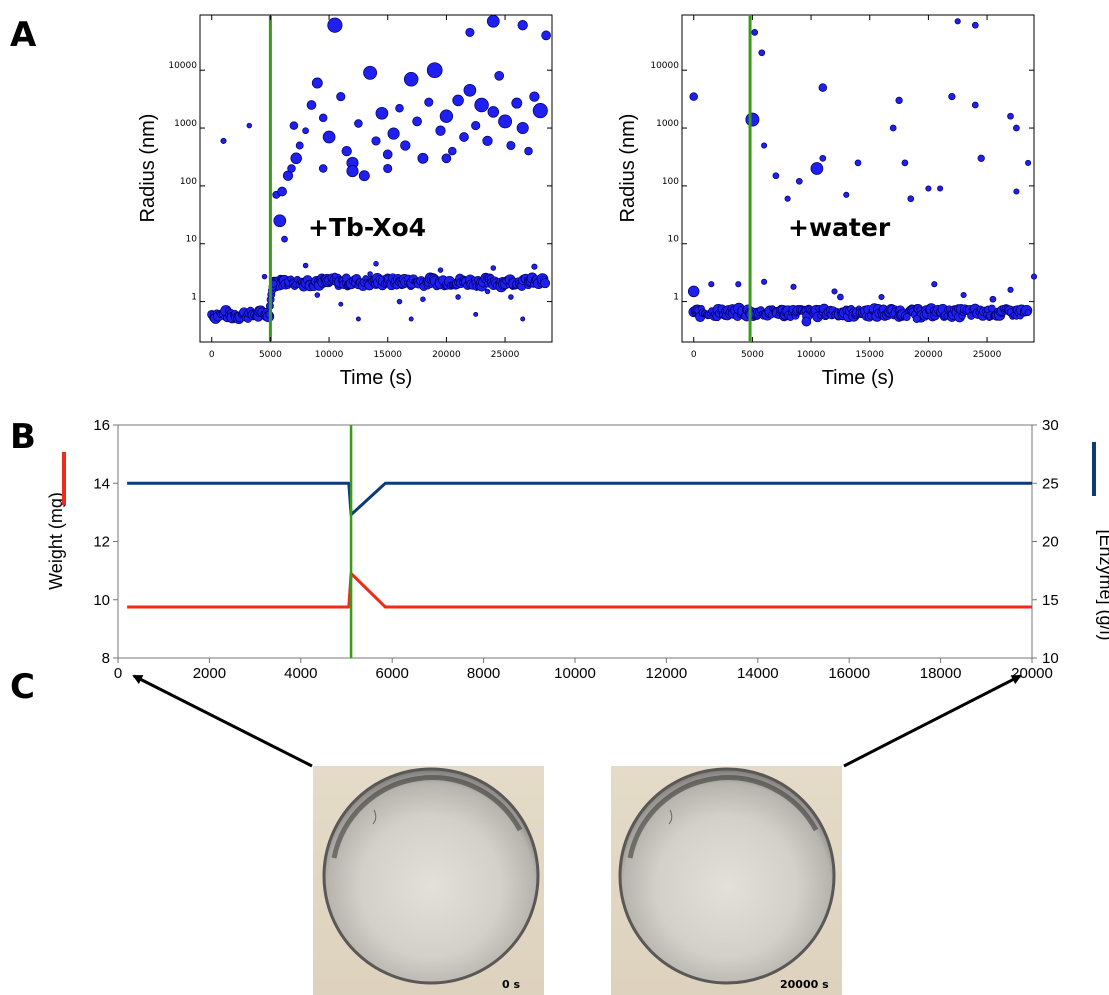 The width and height of the screenshot is (1109, 995). What do you see at coordinates (858, 378) in the screenshot?
I see `x-axis-label: Time (s)` at bounding box center [858, 378].